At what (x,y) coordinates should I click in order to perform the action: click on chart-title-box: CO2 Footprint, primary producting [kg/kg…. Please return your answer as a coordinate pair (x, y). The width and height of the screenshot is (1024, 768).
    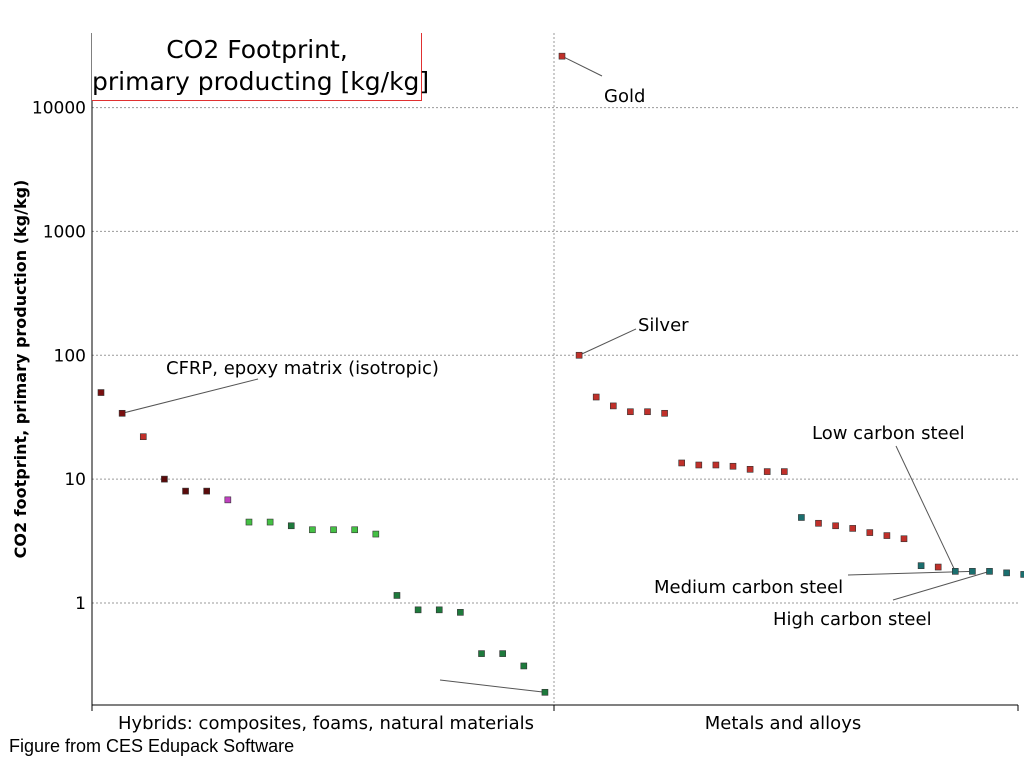
    Looking at the image, I should click on (261, 67).